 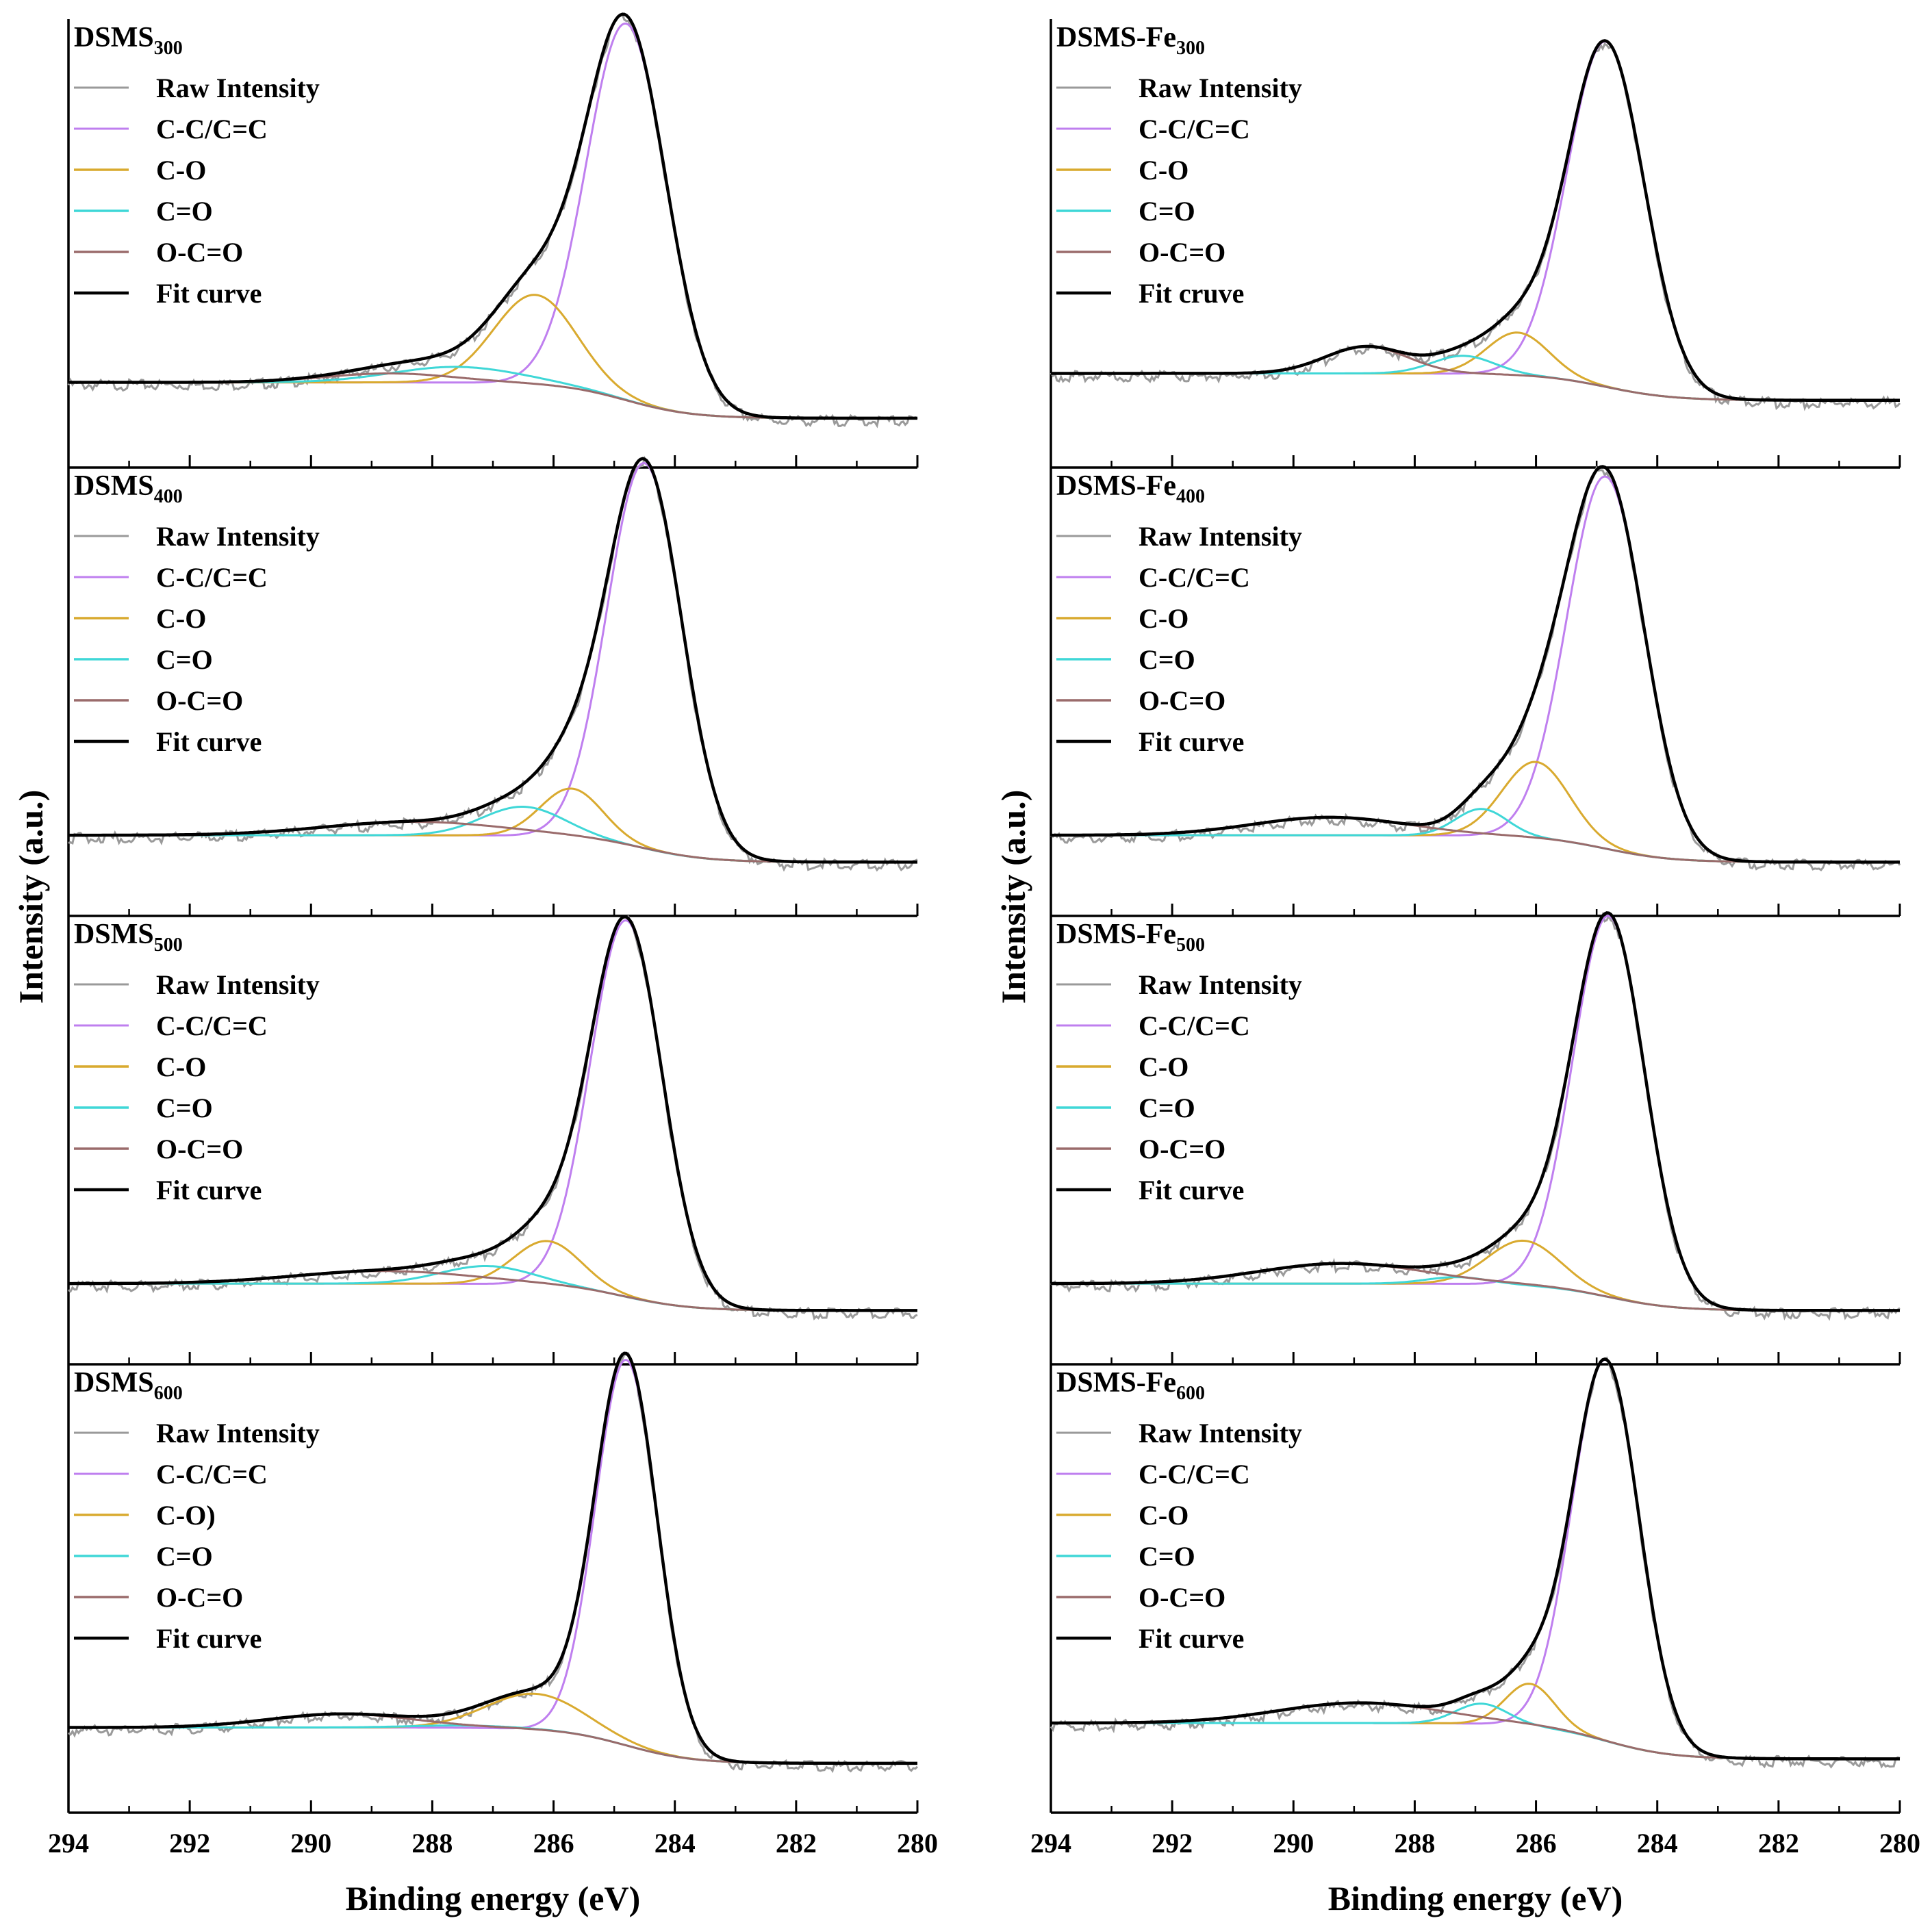 What do you see at coordinates (1476, 1898) in the screenshot?
I see `x-axis-label-right: Binding energy (eV)` at bounding box center [1476, 1898].